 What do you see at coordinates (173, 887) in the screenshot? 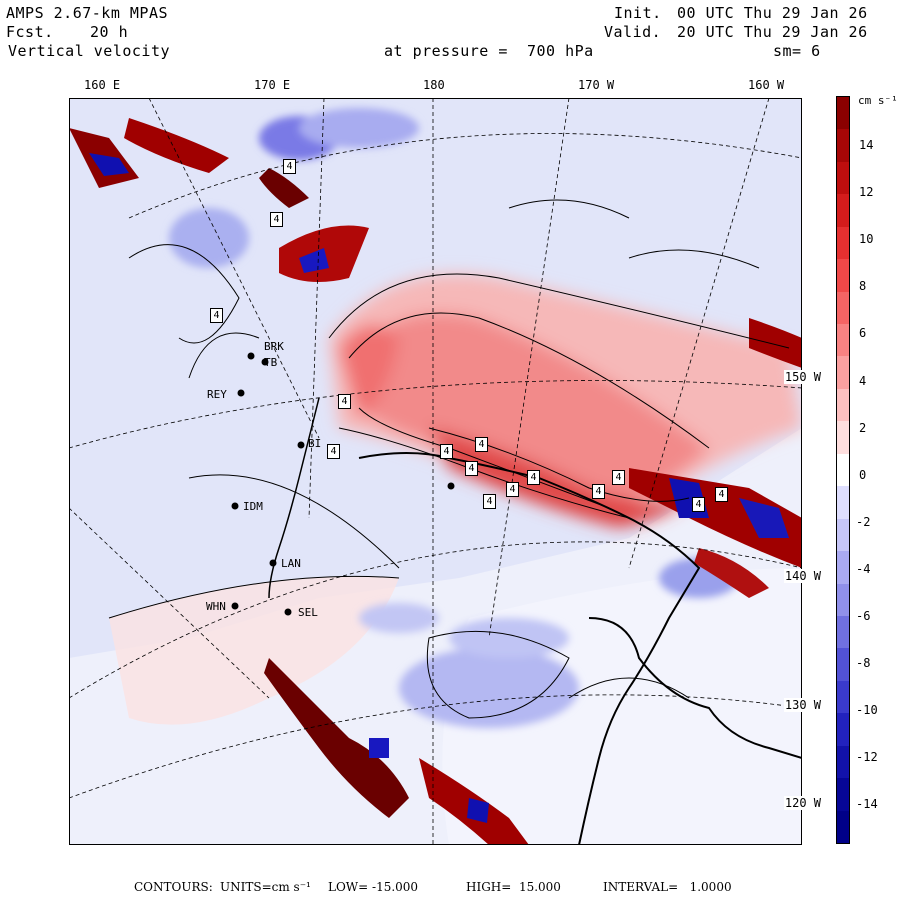
I see `footer-contours-label: CONTOURS:` at bounding box center [173, 887].